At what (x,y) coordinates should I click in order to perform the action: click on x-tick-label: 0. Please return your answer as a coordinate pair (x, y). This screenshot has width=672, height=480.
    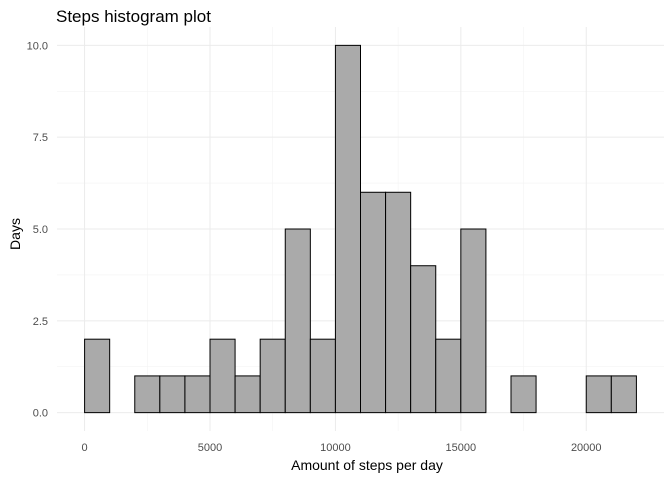
    Looking at the image, I should click on (85, 448).